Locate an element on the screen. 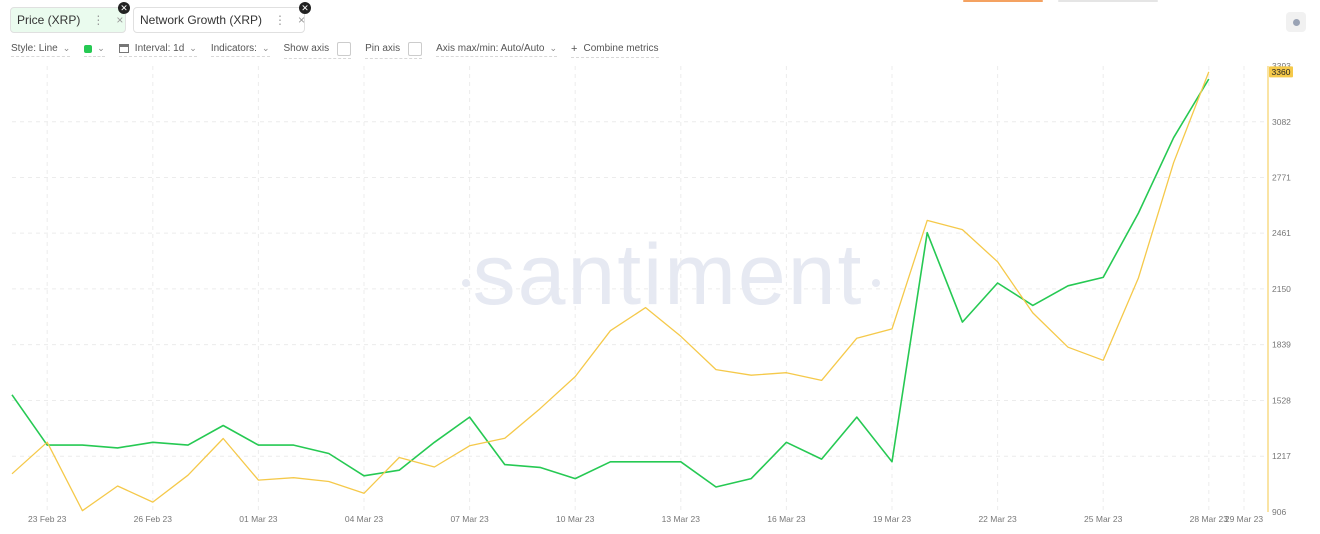 The height and width of the screenshot is (534, 1320). y-tick-label: 2150 is located at coordinates (1281, 289).